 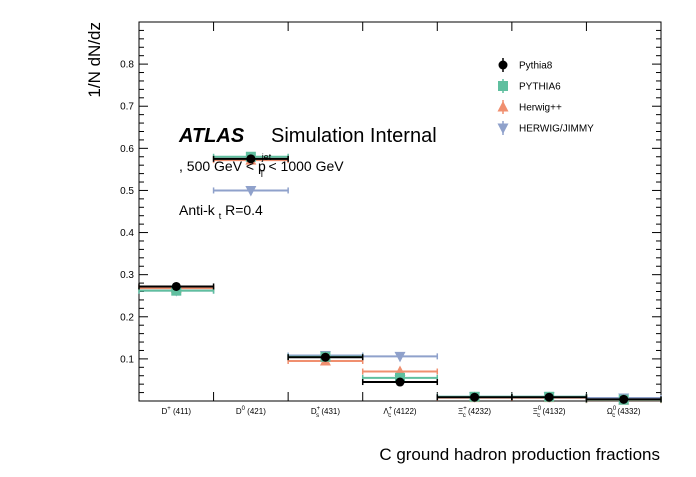 What do you see at coordinates (545, 96) in the screenshot?
I see `legend: Pythia8 PYTHIA6 Herwig++ HERWIG/JIMMY` at bounding box center [545, 96].